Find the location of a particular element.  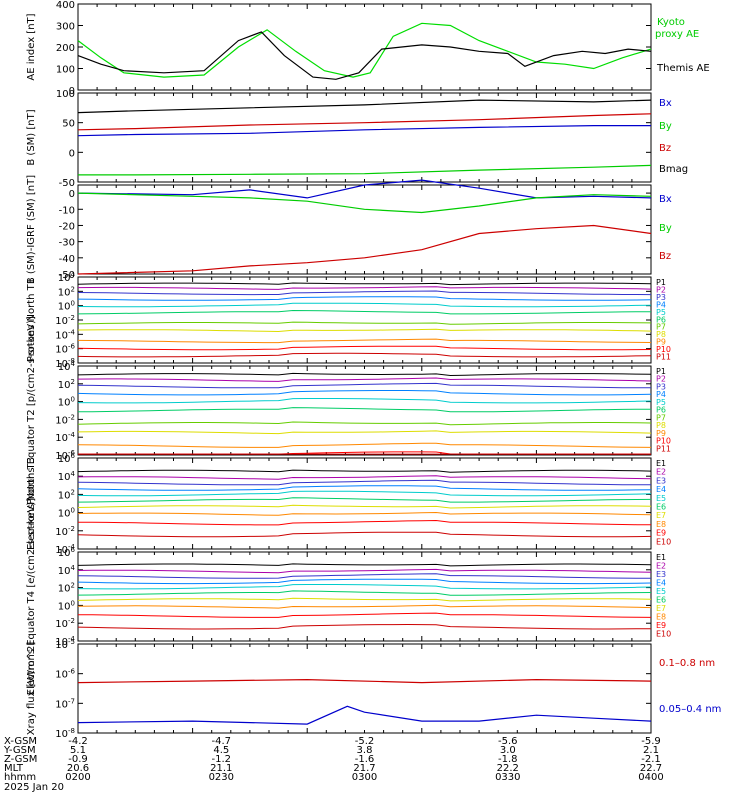

y-tick-label: 10⁻⁶ is located at coordinates (65, 674).